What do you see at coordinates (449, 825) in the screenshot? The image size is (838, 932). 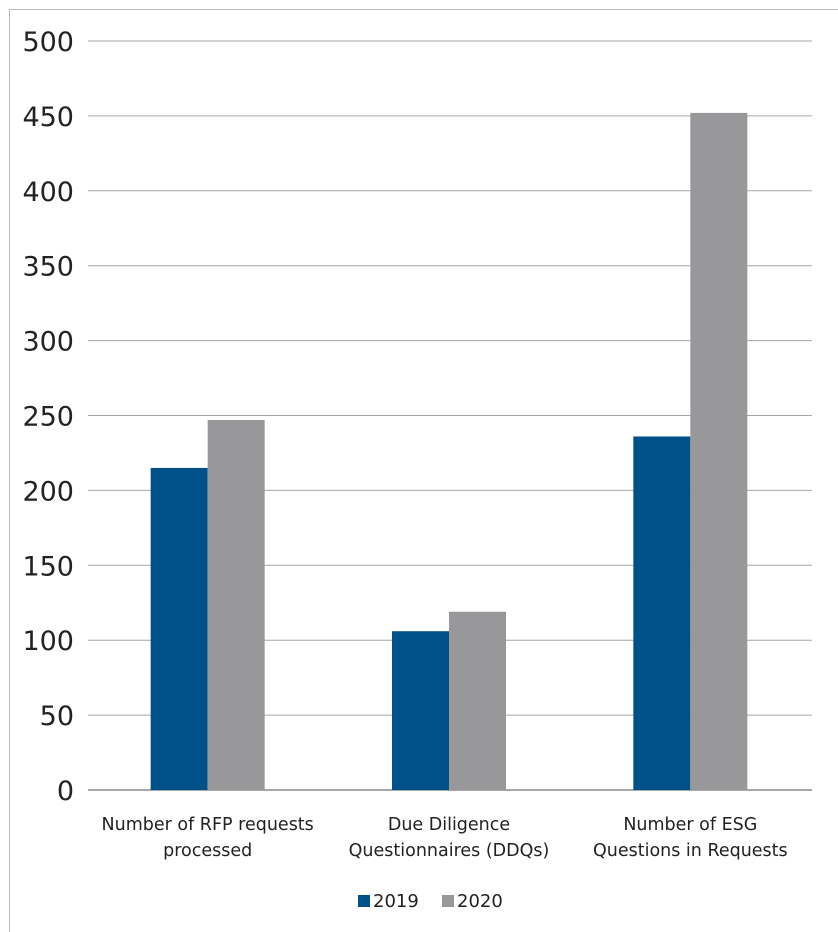 I see `x-category-label: Due Diligence` at bounding box center [449, 825].